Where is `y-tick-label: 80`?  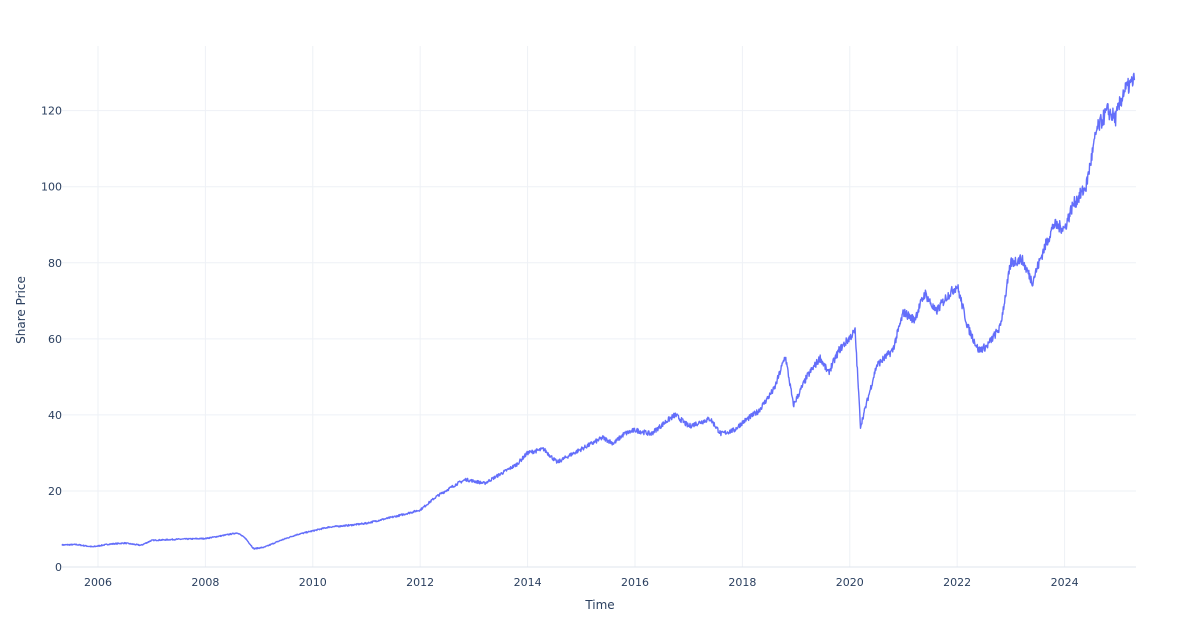
y-tick-label: 80 is located at coordinates (55, 263).